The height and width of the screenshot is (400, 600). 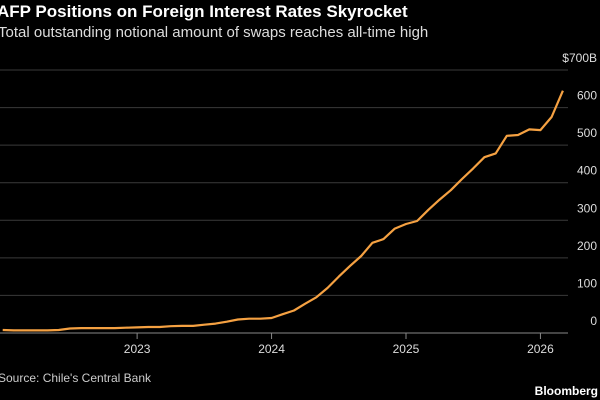 What do you see at coordinates (587, 246) in the screenshot?
I see `y-tick-label: 200` at bounding box center [587, 246].